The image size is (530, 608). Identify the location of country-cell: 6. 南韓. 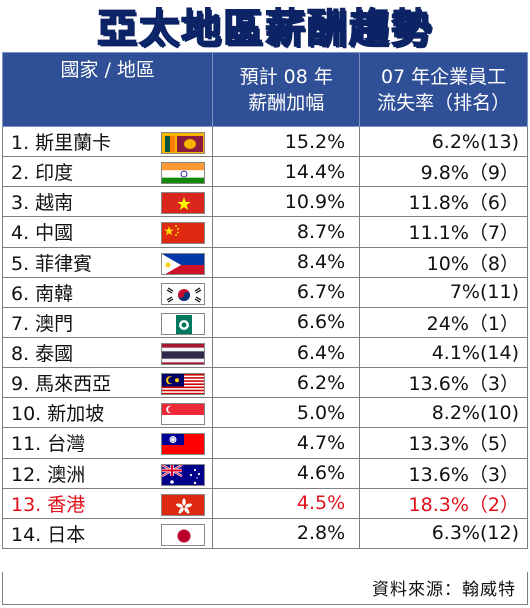
(107, 292).